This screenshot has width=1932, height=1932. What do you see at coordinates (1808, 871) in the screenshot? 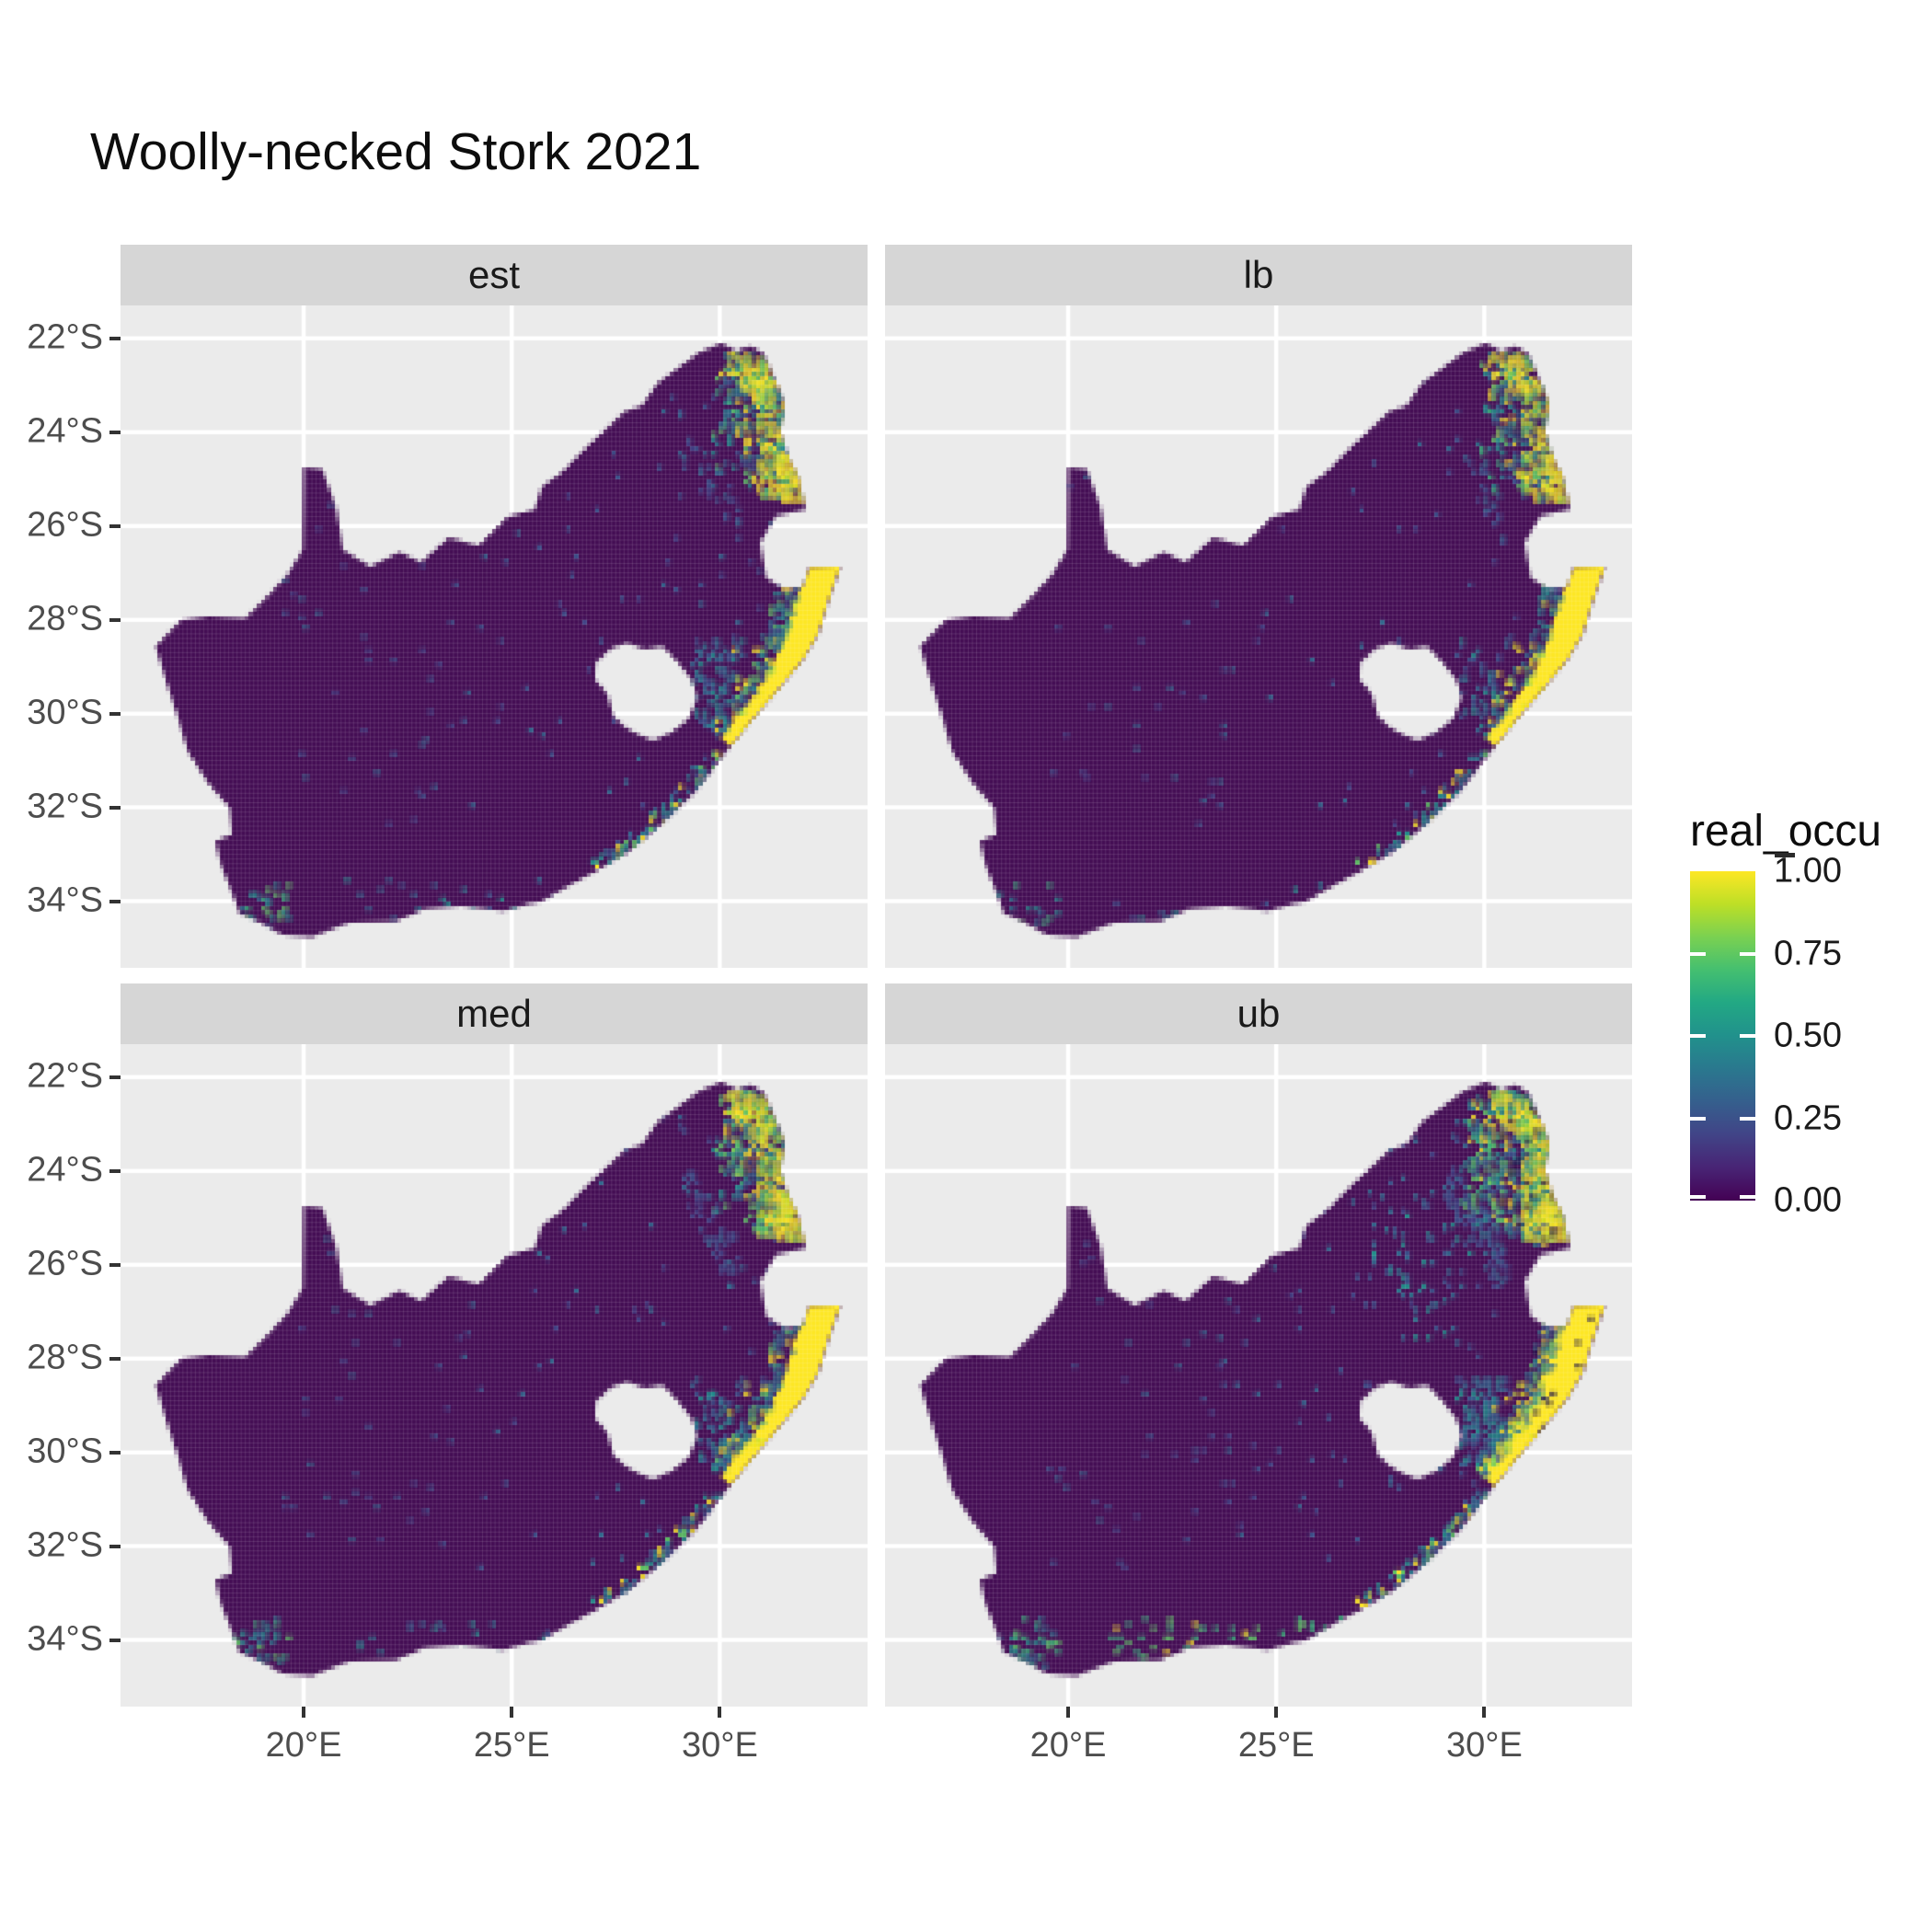
I see `legend-tick-label: 1.00` at bounding box center [1808, 871].